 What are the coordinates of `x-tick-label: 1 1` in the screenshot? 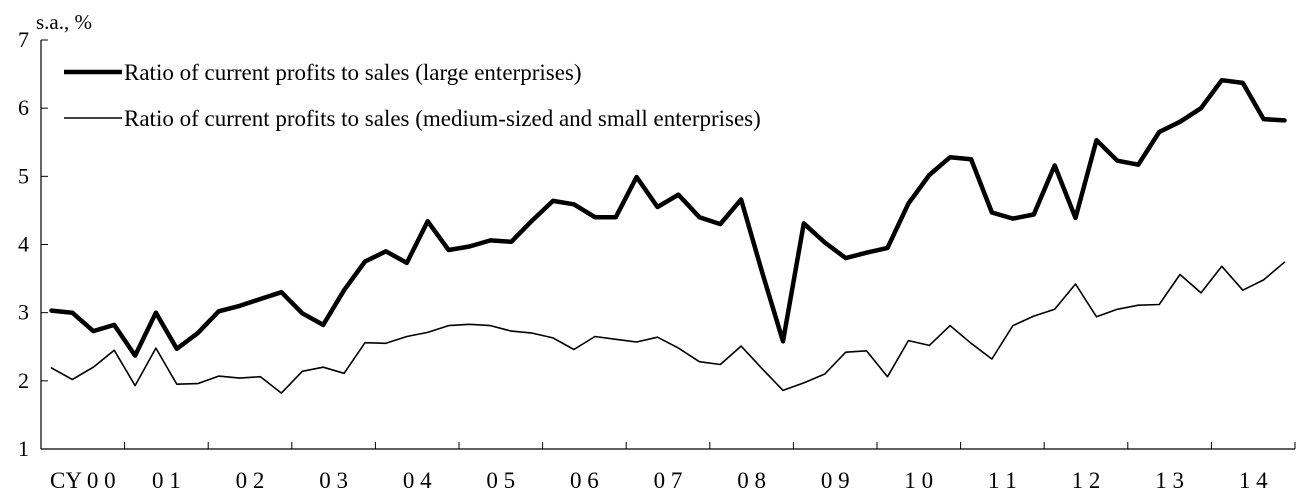 It's located at (1002, 480).